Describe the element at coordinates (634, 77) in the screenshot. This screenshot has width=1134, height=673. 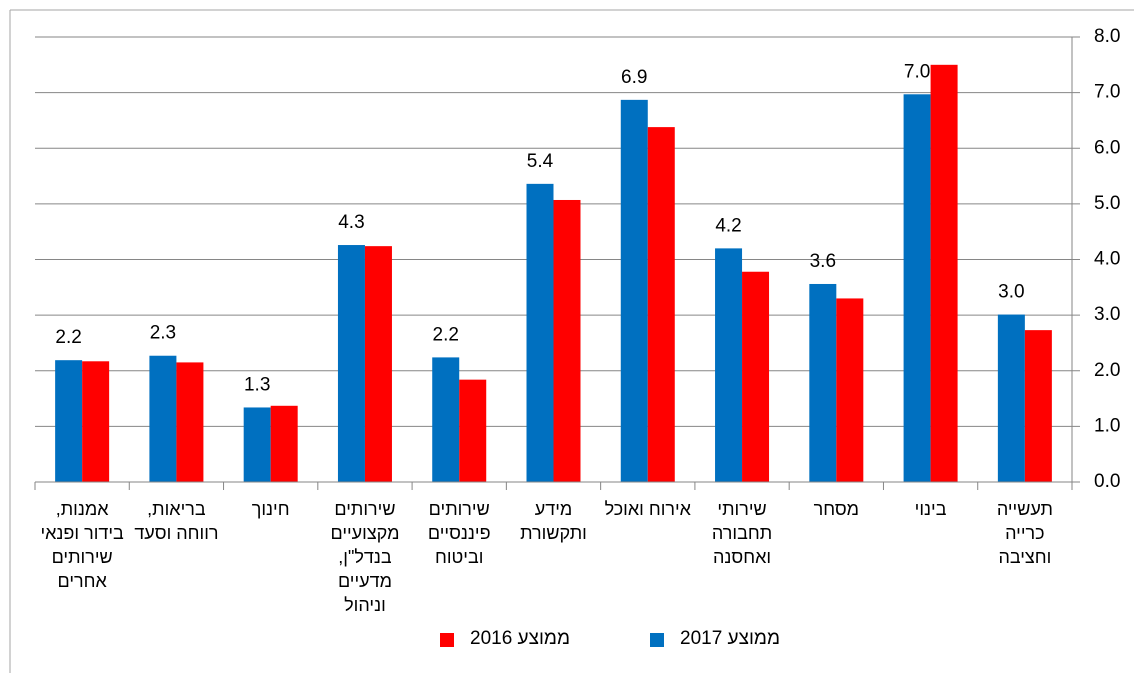
I see `data-label: 6.9` at that location.